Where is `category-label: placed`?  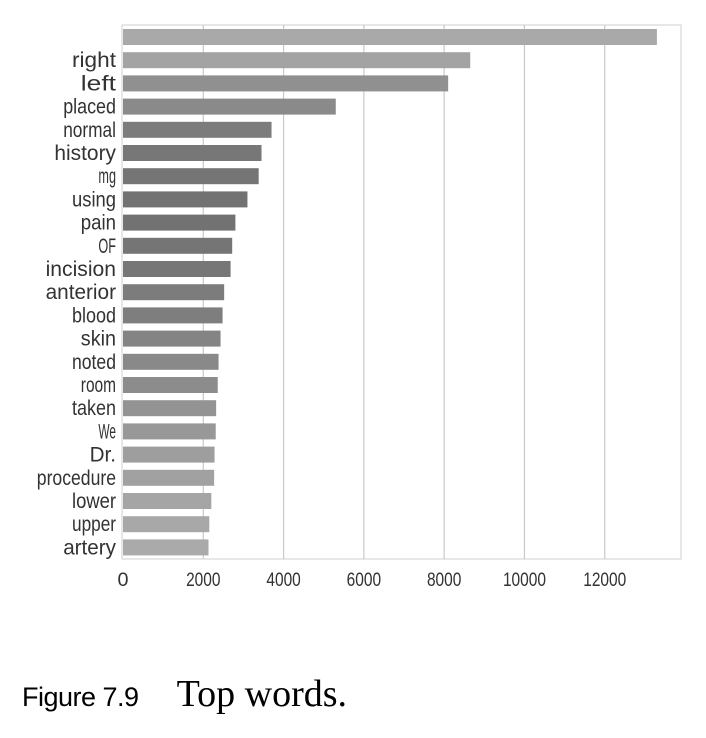 category-label: placed is located at coordinates (89, 107).